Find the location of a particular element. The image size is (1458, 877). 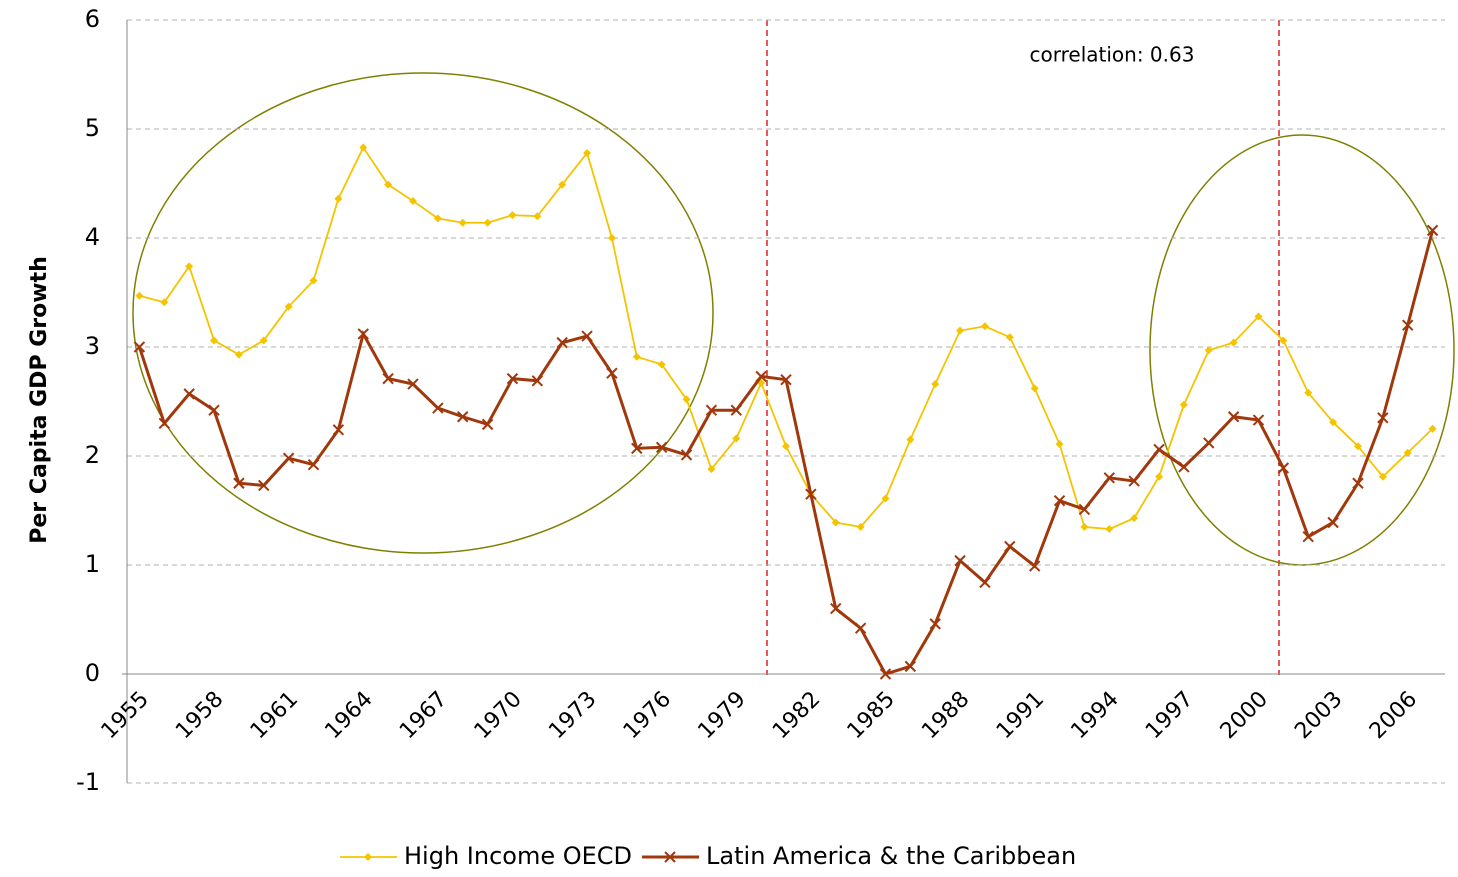

x-tick-label: 1964 is located at coordinates (348, 715).